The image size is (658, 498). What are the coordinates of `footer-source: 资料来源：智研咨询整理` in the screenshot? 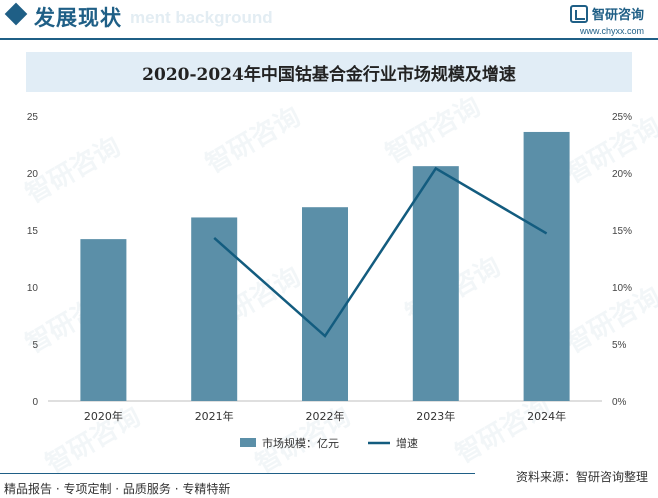 It's located at (581, 477).